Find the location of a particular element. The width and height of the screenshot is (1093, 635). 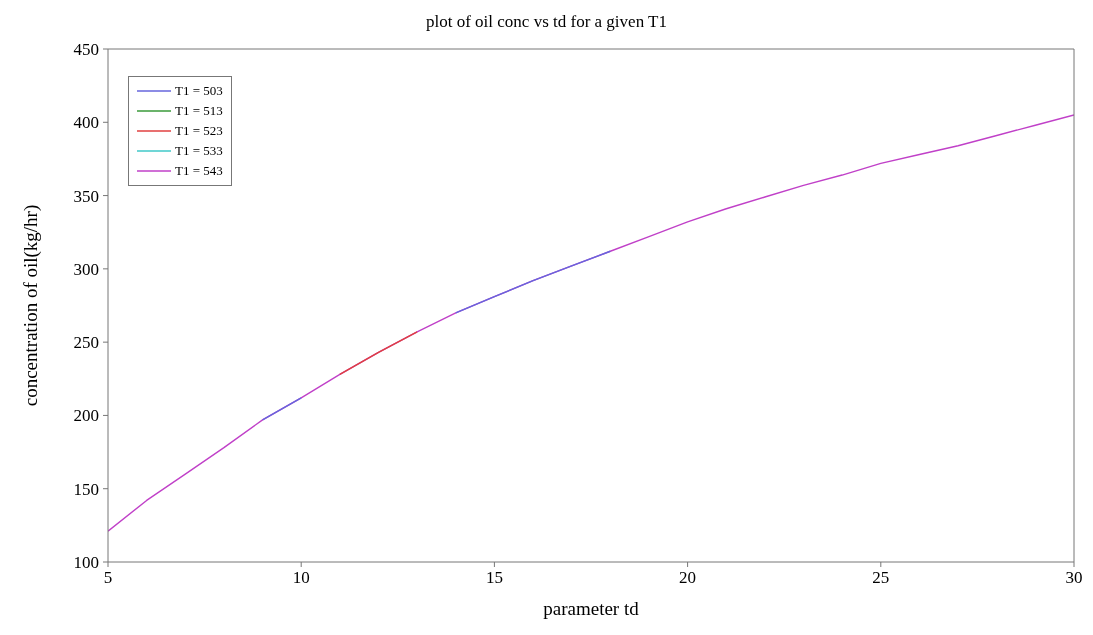

y-tick-label: 400 is located at coordinates (86, 123).